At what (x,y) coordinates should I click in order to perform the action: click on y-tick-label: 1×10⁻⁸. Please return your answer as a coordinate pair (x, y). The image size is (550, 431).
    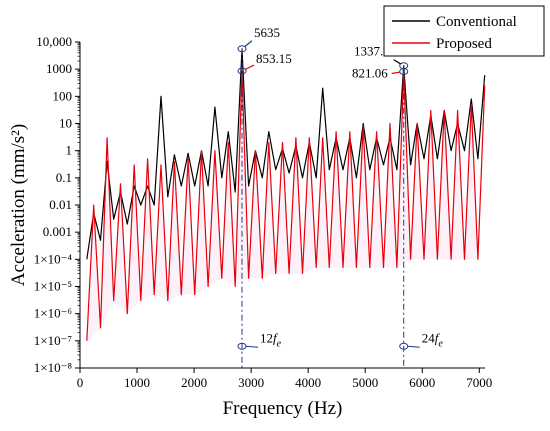
    Looking at the image, I should click on (53, 367).